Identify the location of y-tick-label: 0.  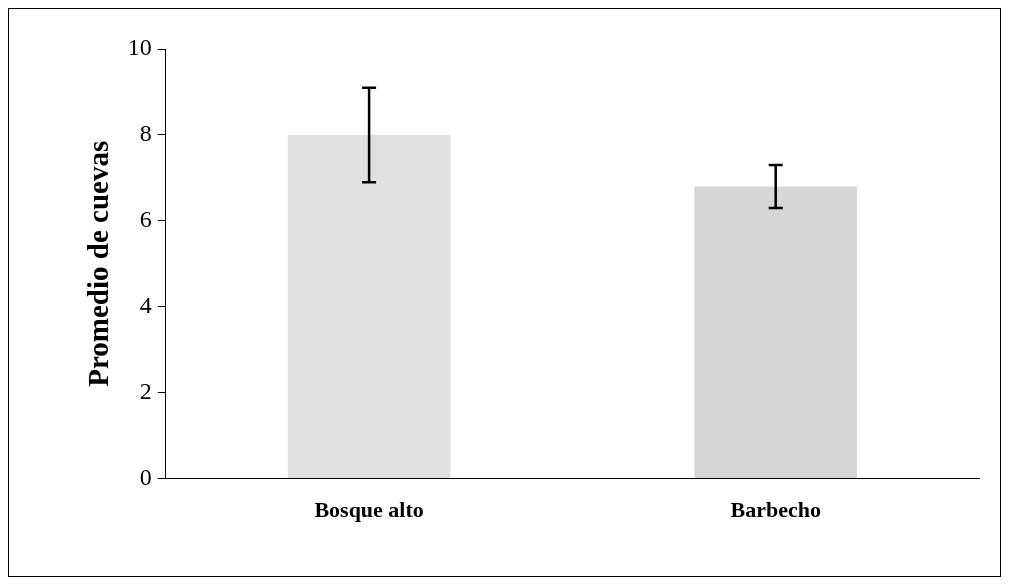
(145, 476).